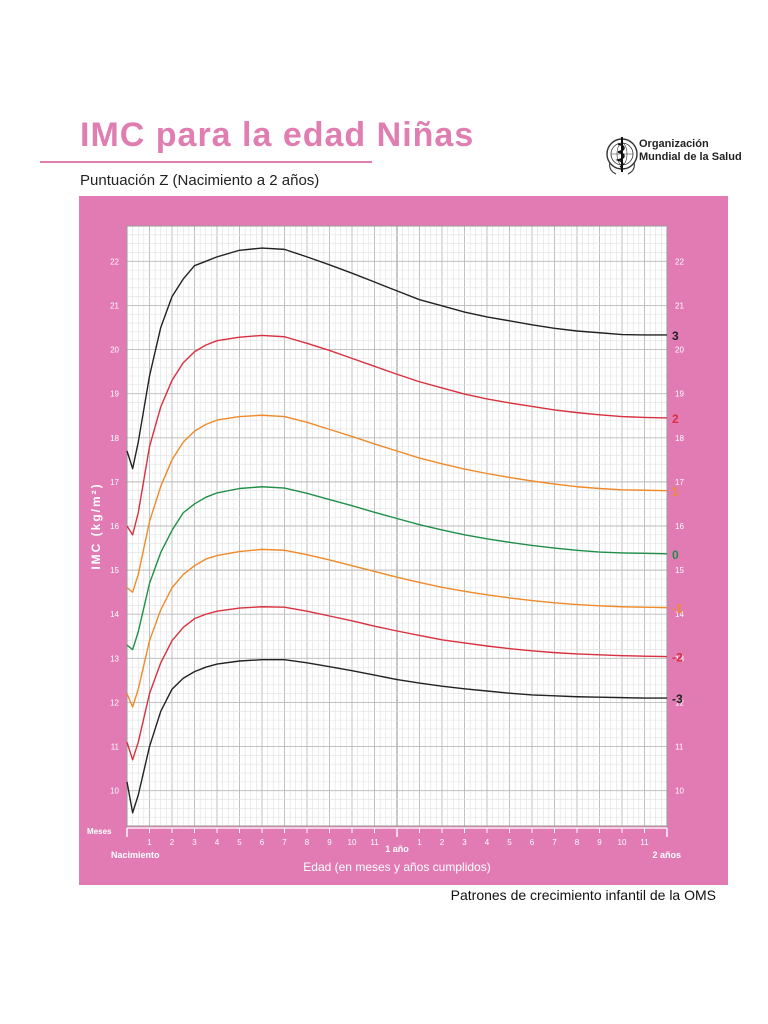 The image size is (768, 1024). Describe the element at coordinates (114, 482) in the screenshot. I see `y-tick-label-left: 17` at that location.